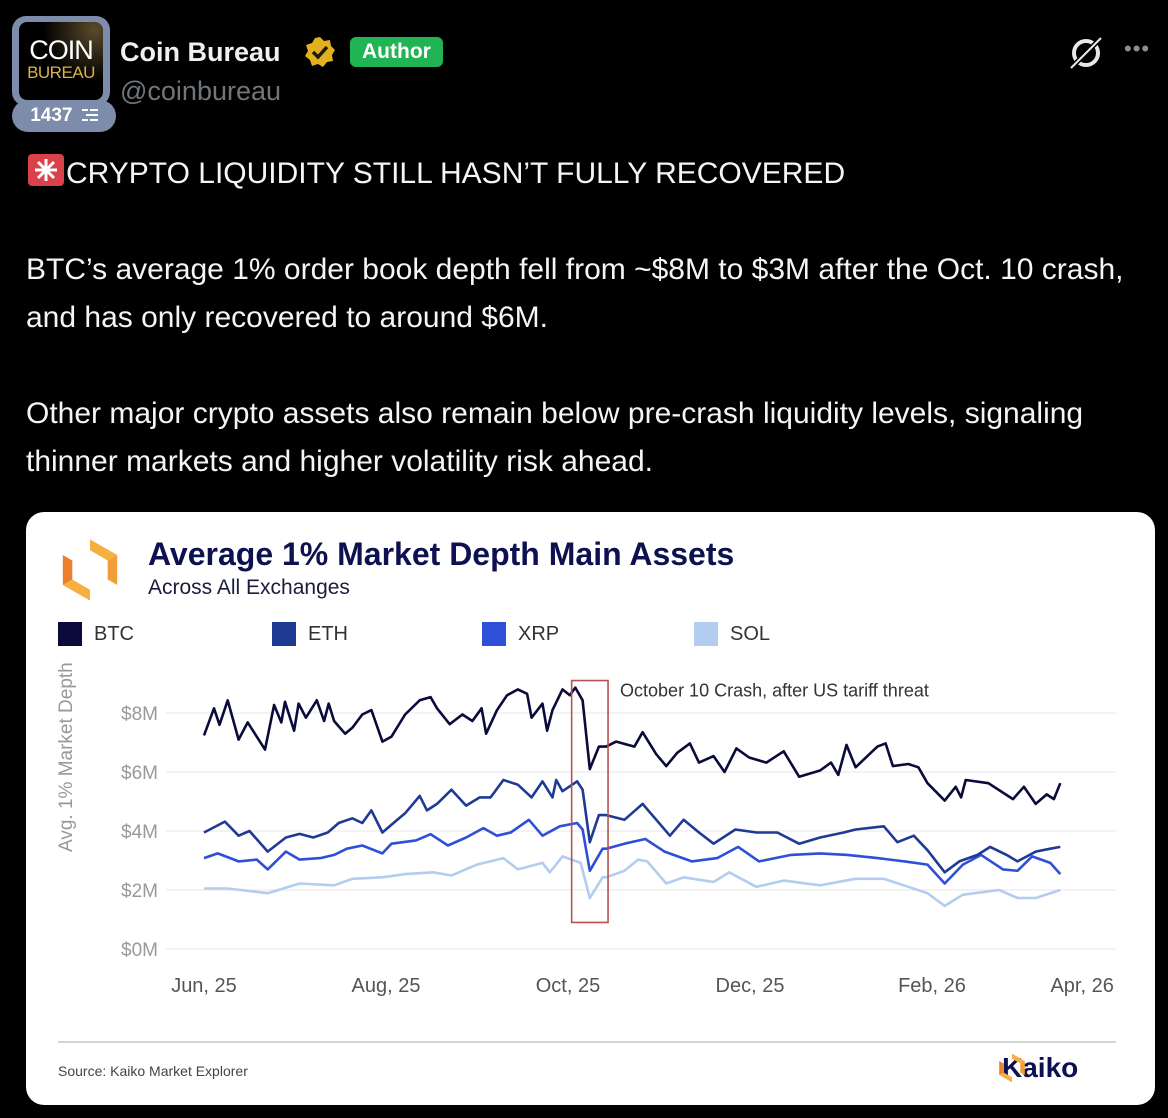 This screenshot has width=1168, height=1118. I want to click on legend-label: SOL, so click(750, 633).